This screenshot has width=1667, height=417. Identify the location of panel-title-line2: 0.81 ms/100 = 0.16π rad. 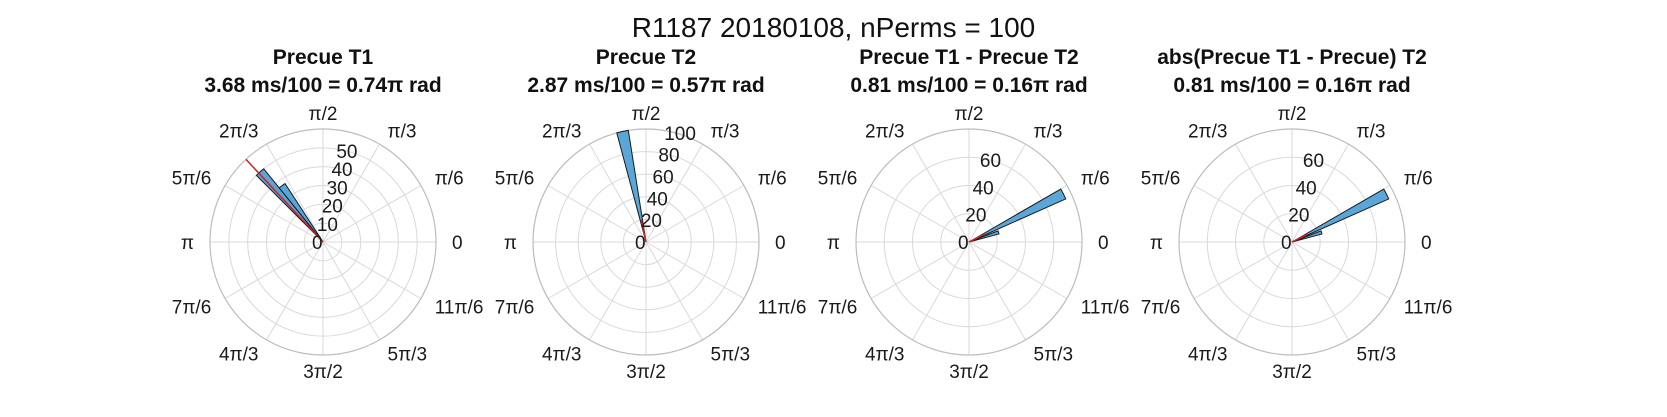
(1292, 85).